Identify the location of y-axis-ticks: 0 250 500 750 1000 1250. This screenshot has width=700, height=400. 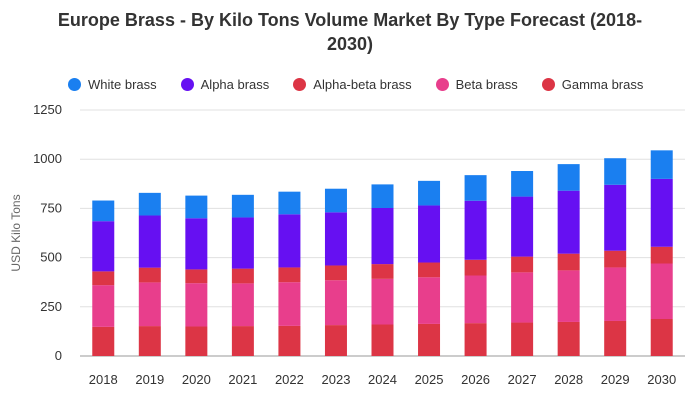
(47, 232).